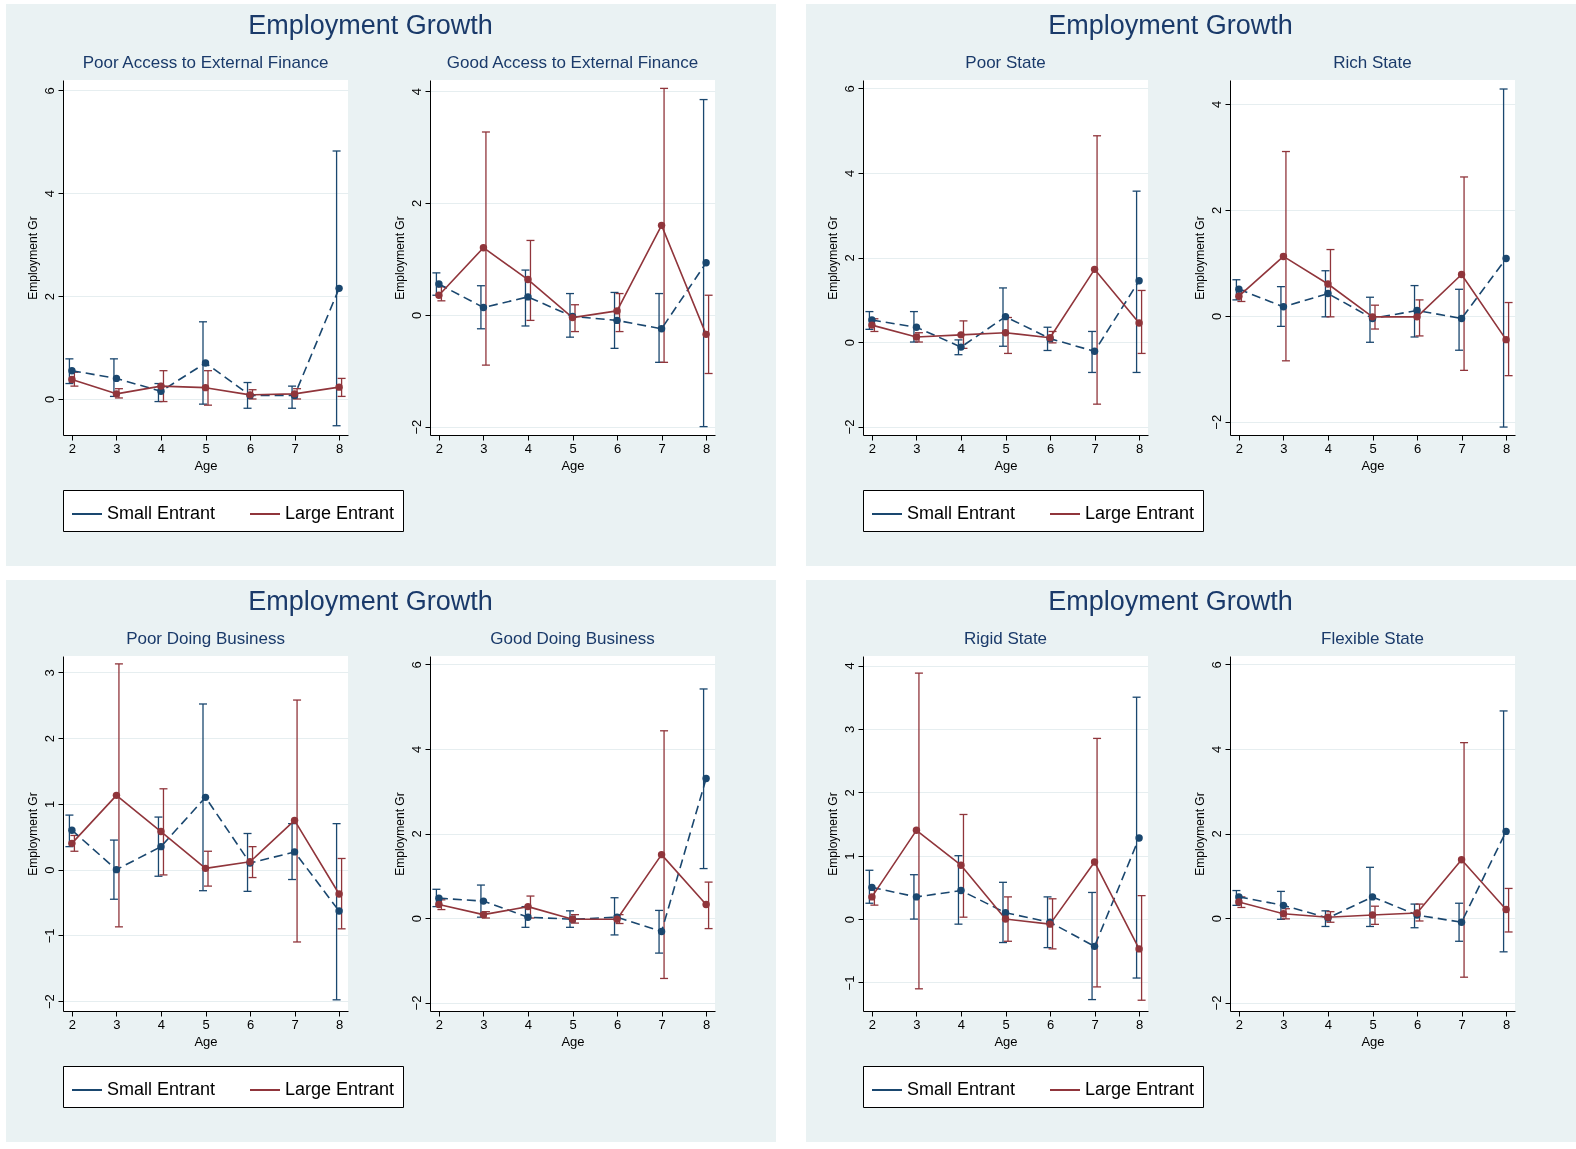  What do you see at coordinates (439, 448) in the screenshot?
I see `x-tick-label: 2` at bounding box center [439, 448].